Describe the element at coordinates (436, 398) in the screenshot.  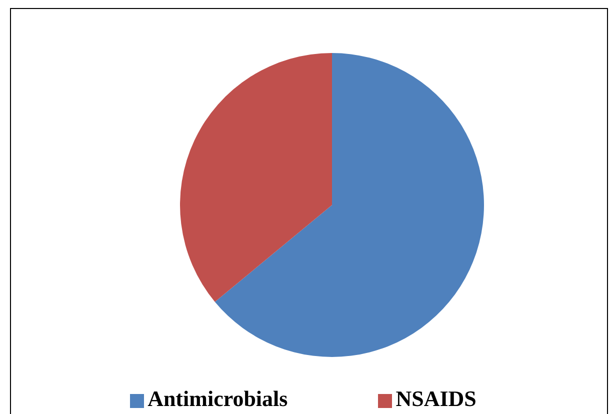
I see `legend-label: NSAIDS` at that location.